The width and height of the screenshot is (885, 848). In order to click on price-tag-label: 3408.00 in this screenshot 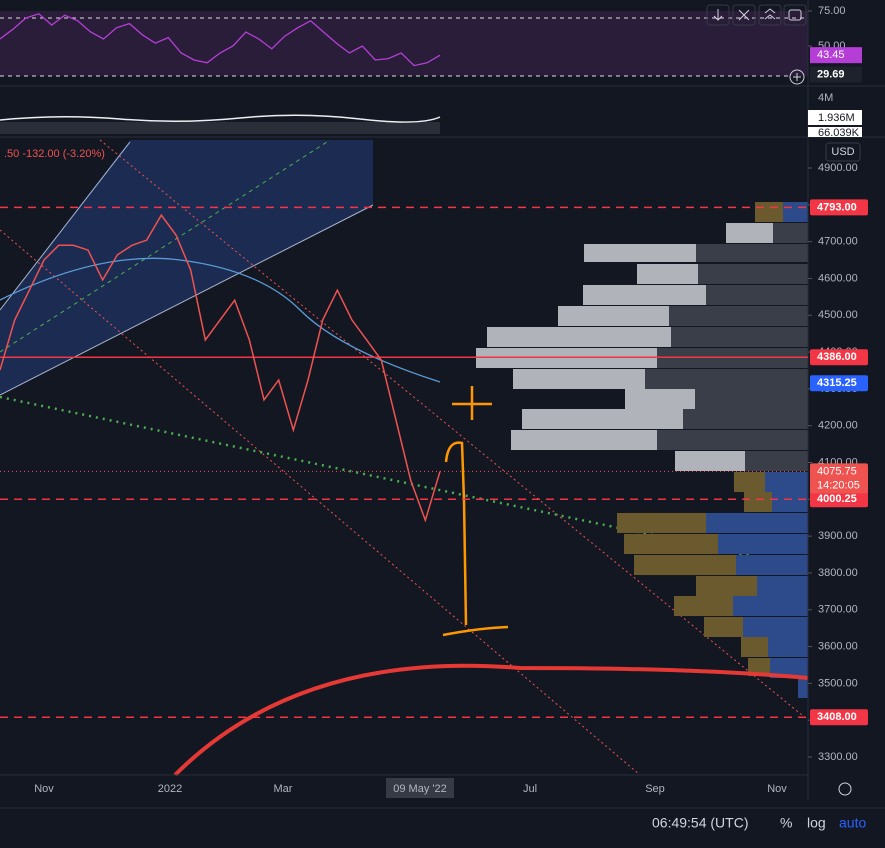, I will do `click(837, 717)`.